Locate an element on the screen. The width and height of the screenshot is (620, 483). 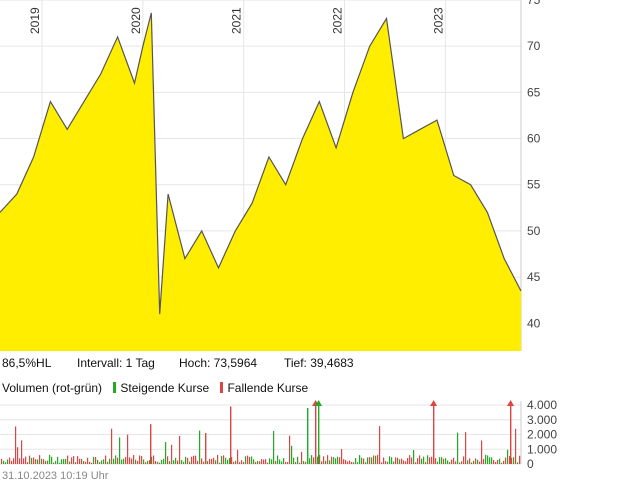
year-label: 2019 is located at coordinates (35, 20).